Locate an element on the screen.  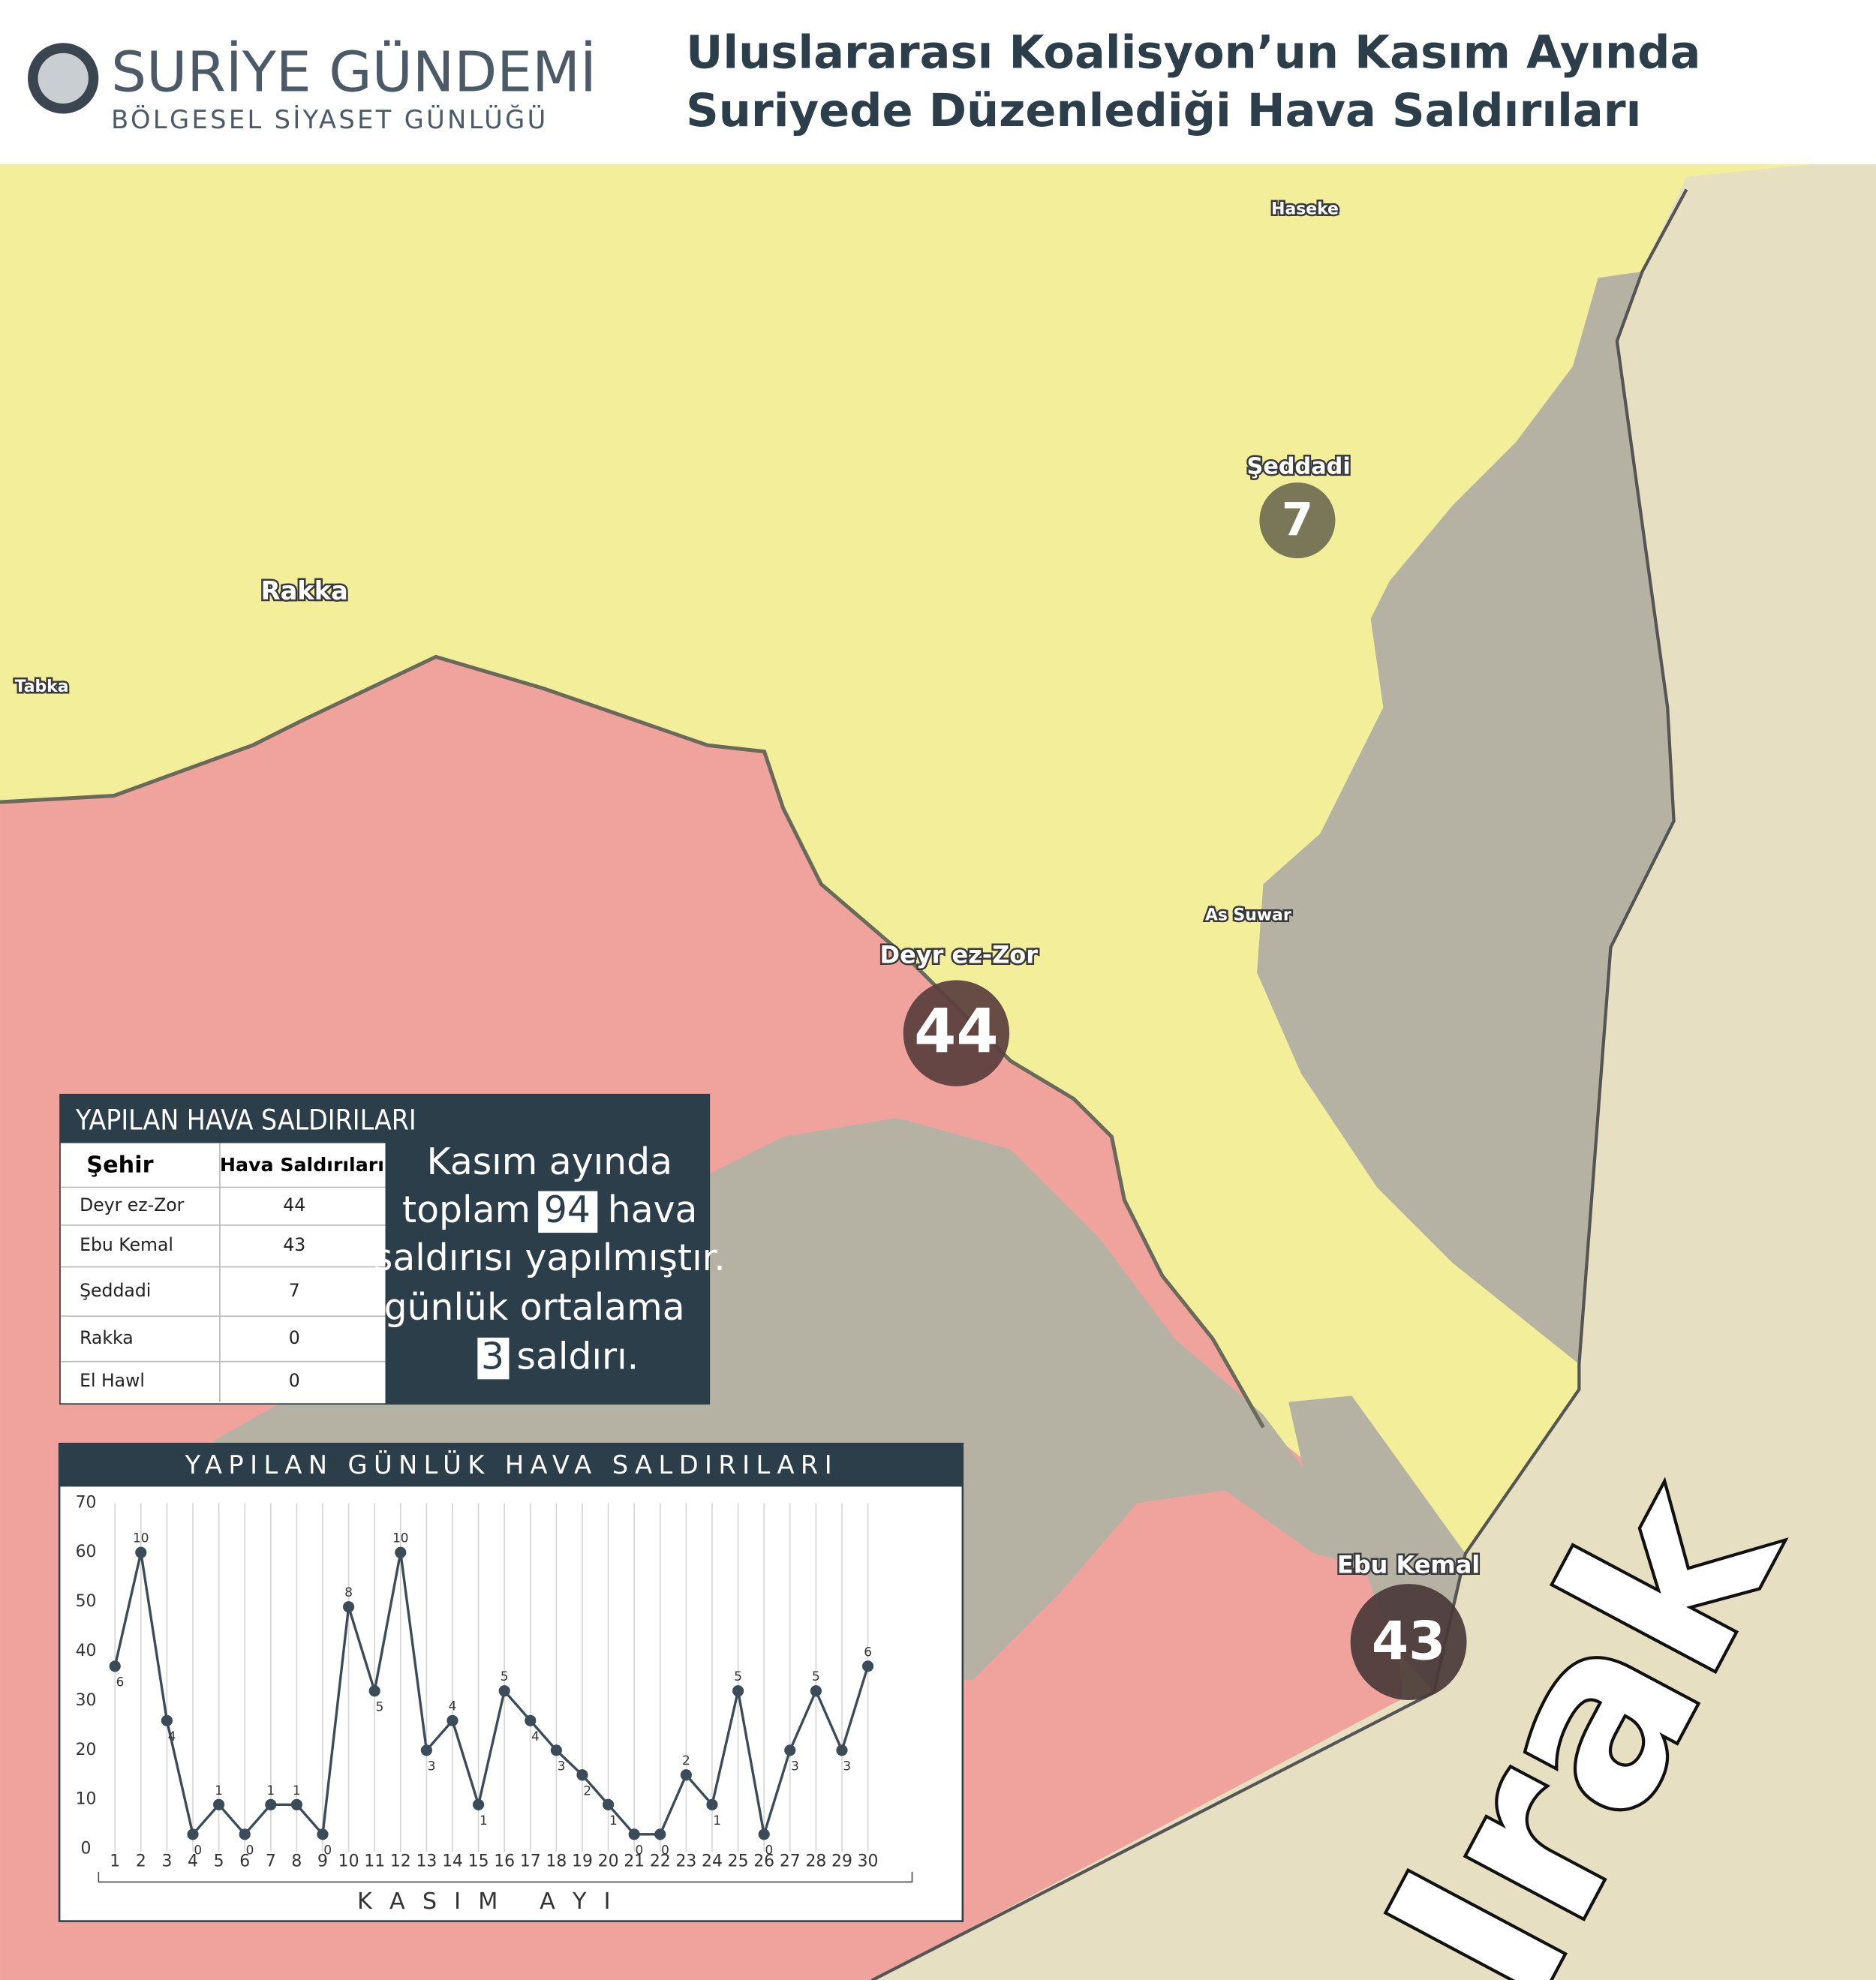
summary-text: toplam is located at coordinates (466, 1210).